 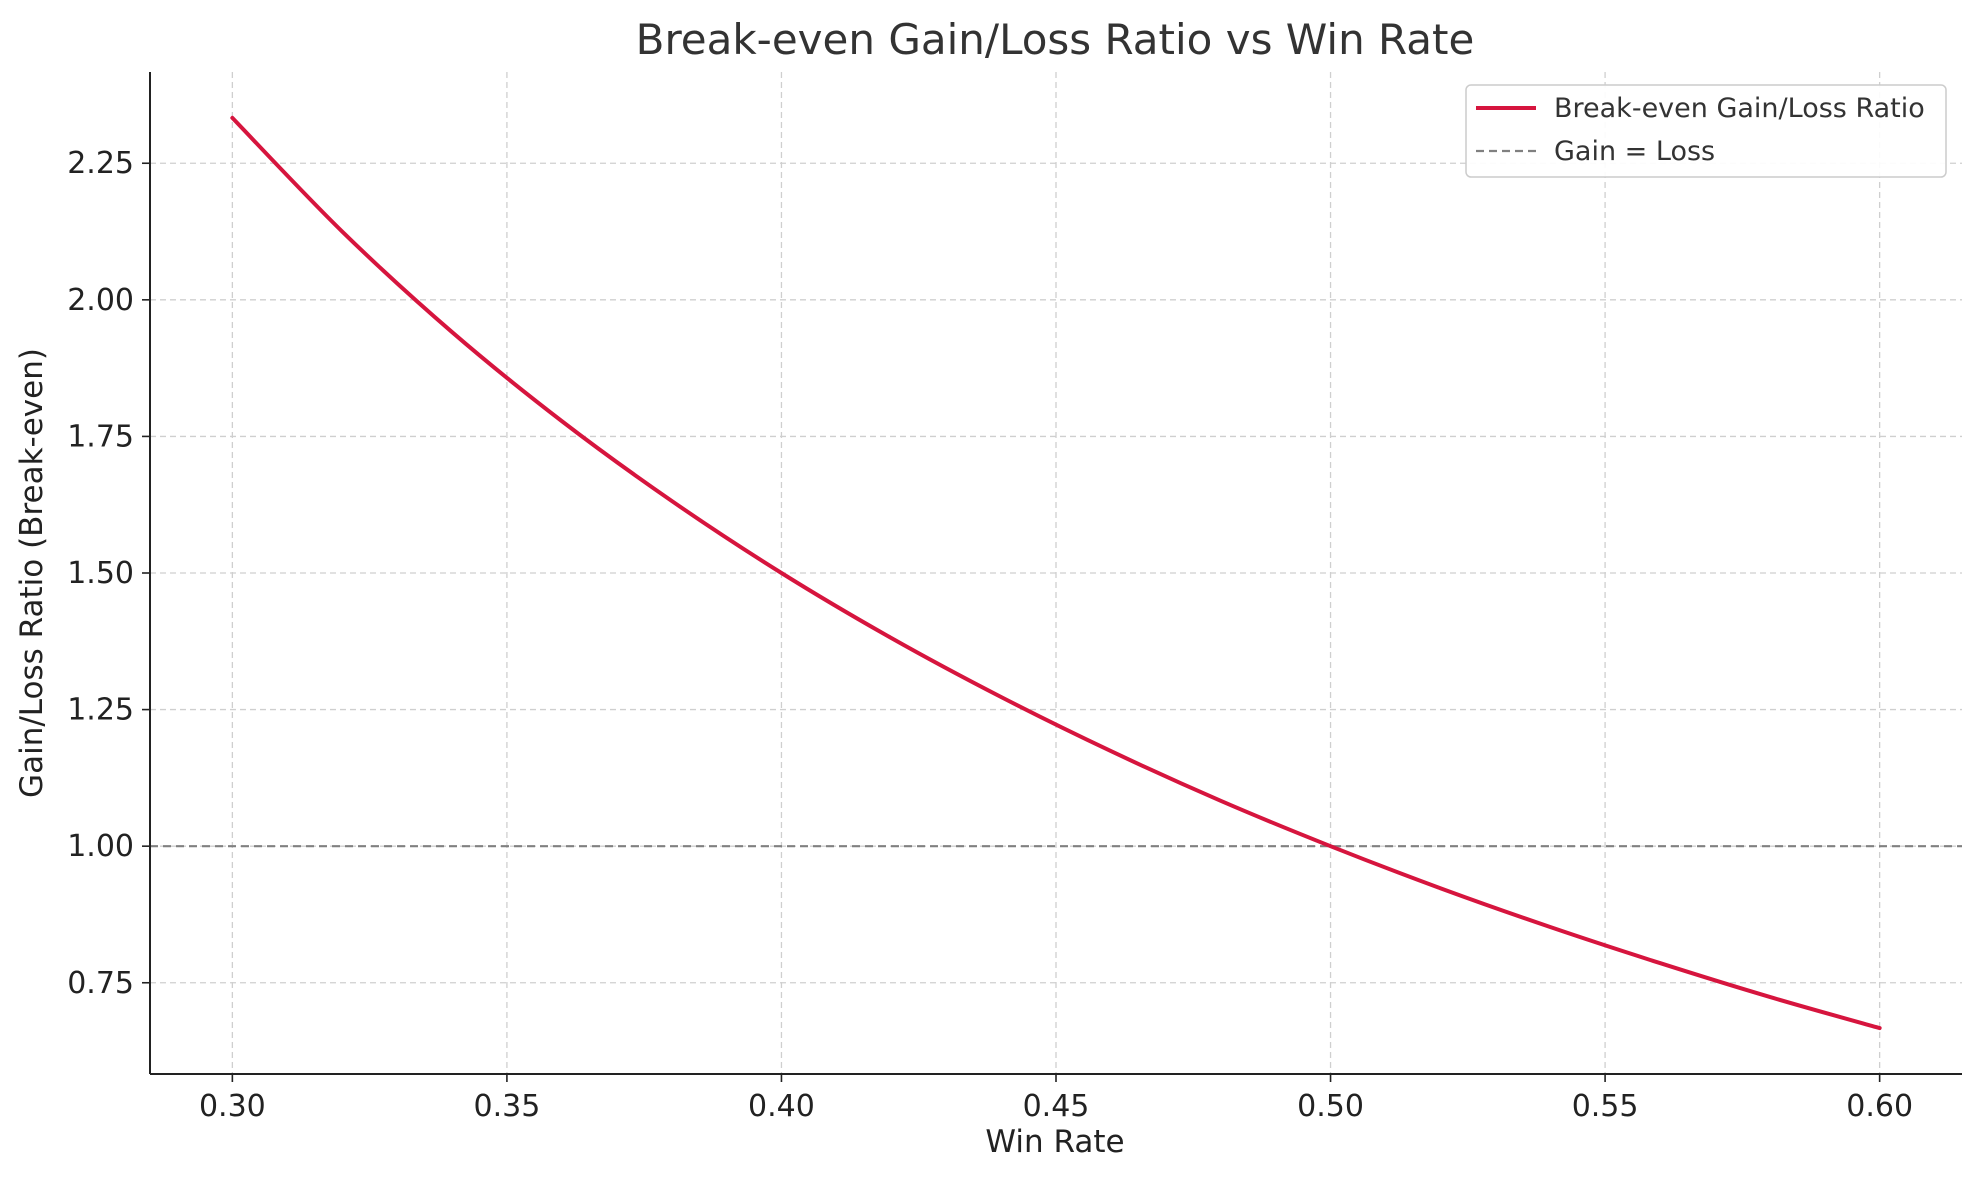 What do you see at coordinates (1739, 108) in the screenshot?
I see `legend-label-break-even: Break-even Gain/Loss Ratio` at bounding box center [1739, 108].